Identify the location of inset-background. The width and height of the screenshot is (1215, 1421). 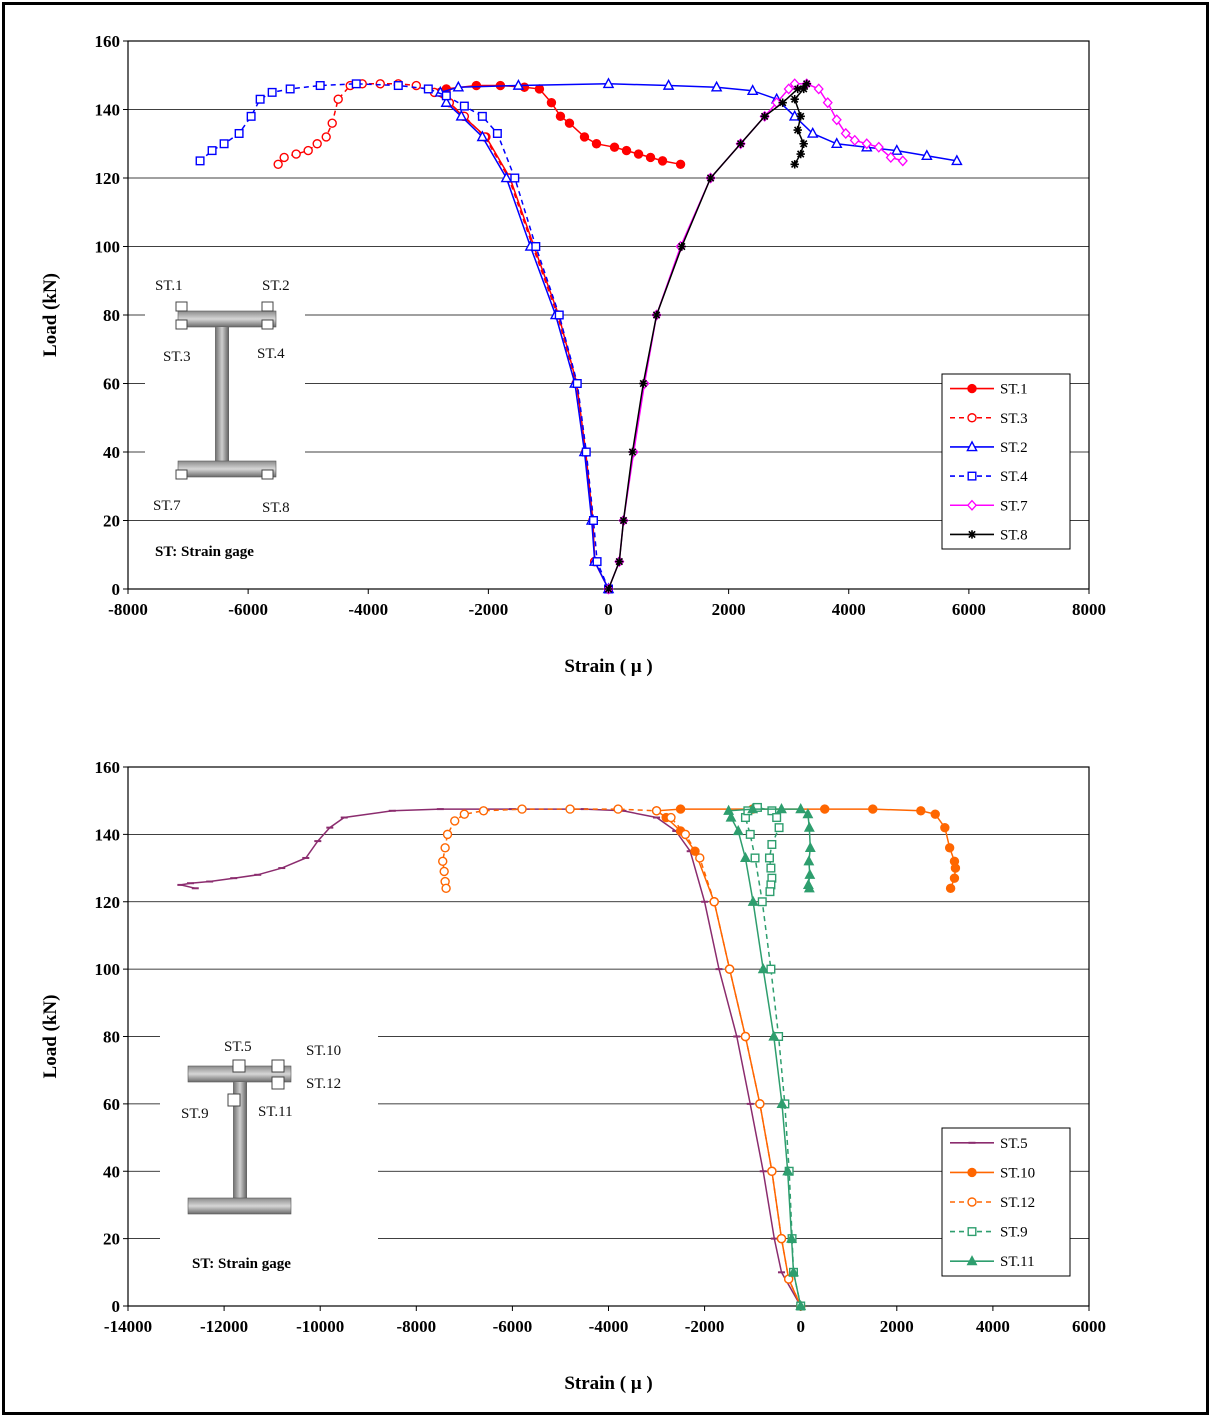
(269, 1145).